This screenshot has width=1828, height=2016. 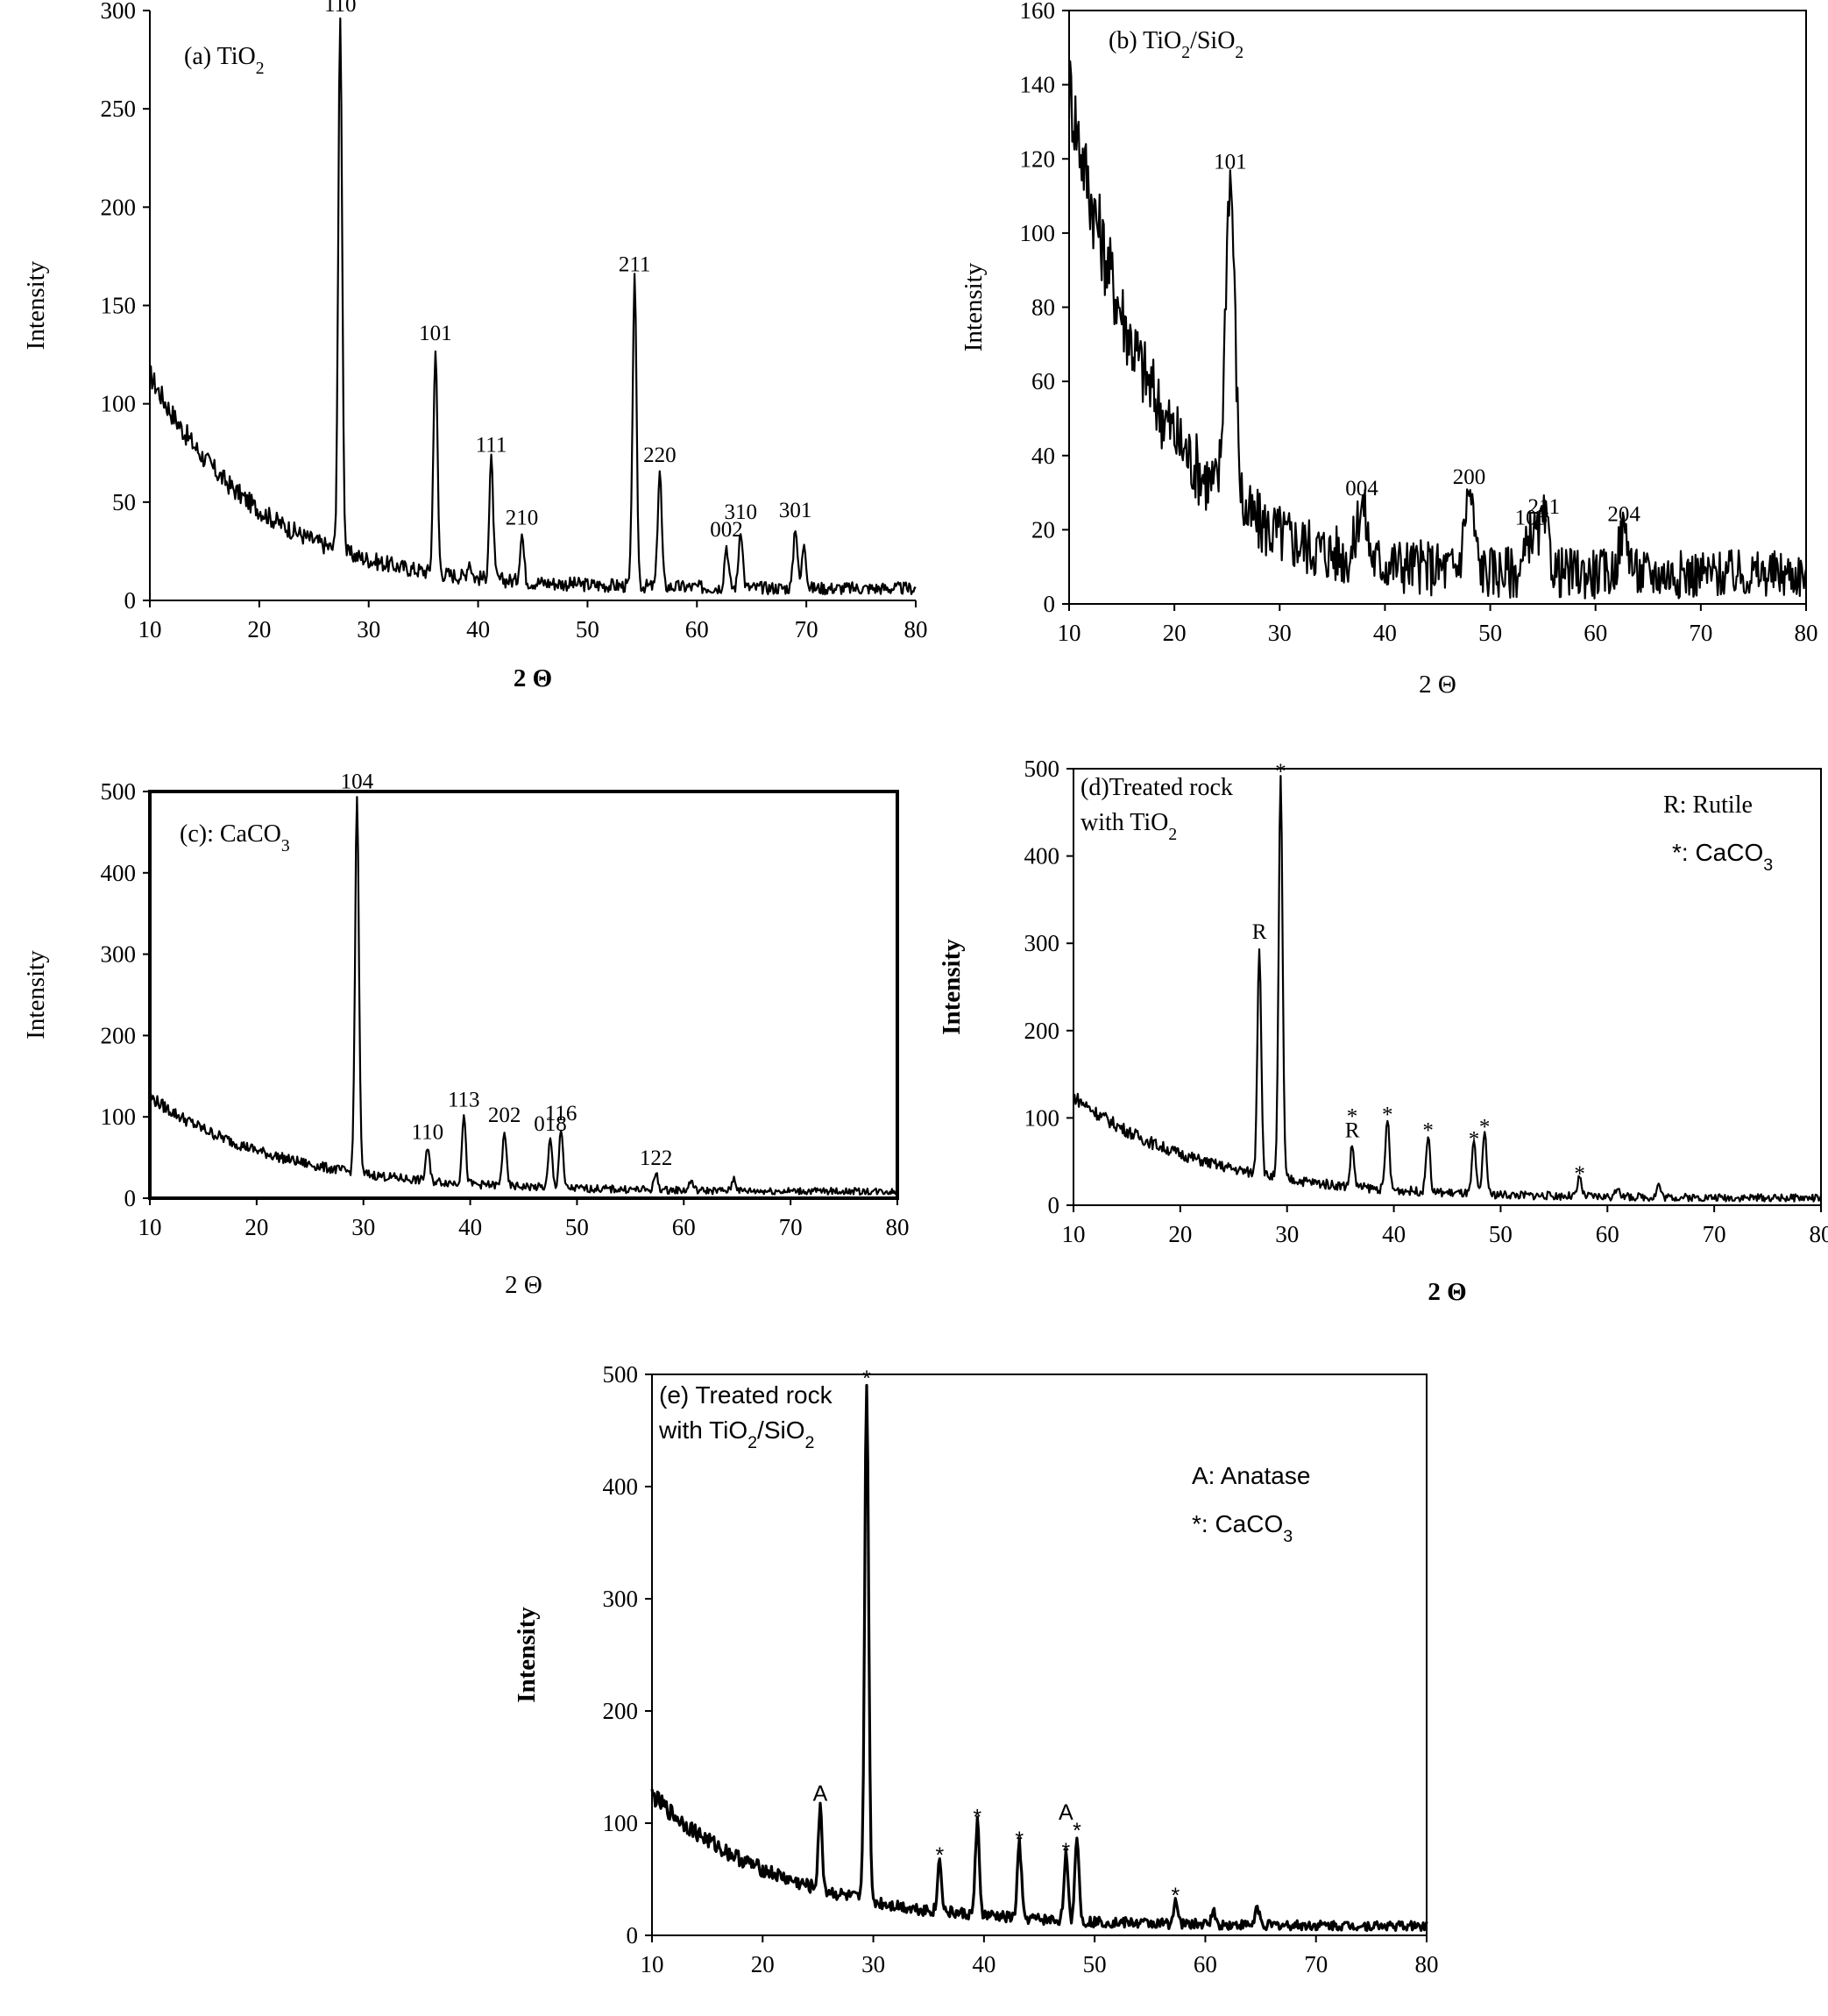 What do you see at coordinates (1532, 518) in the screenshot?
I see `peak-label: 105` at bounding box center [1532, 518].